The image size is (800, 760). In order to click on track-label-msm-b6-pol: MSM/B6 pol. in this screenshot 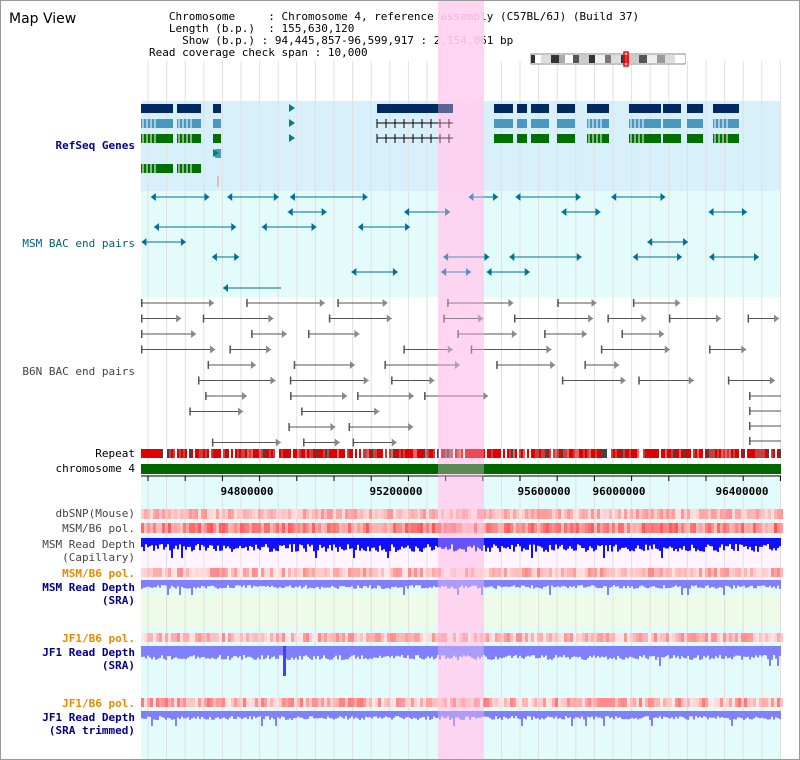, I will do `click(98, 528)`.